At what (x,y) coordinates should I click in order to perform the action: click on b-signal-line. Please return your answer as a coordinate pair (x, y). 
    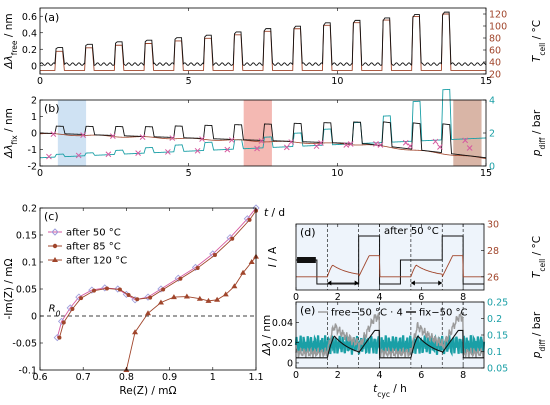
    Looking at the image, I should click on (263, 140).